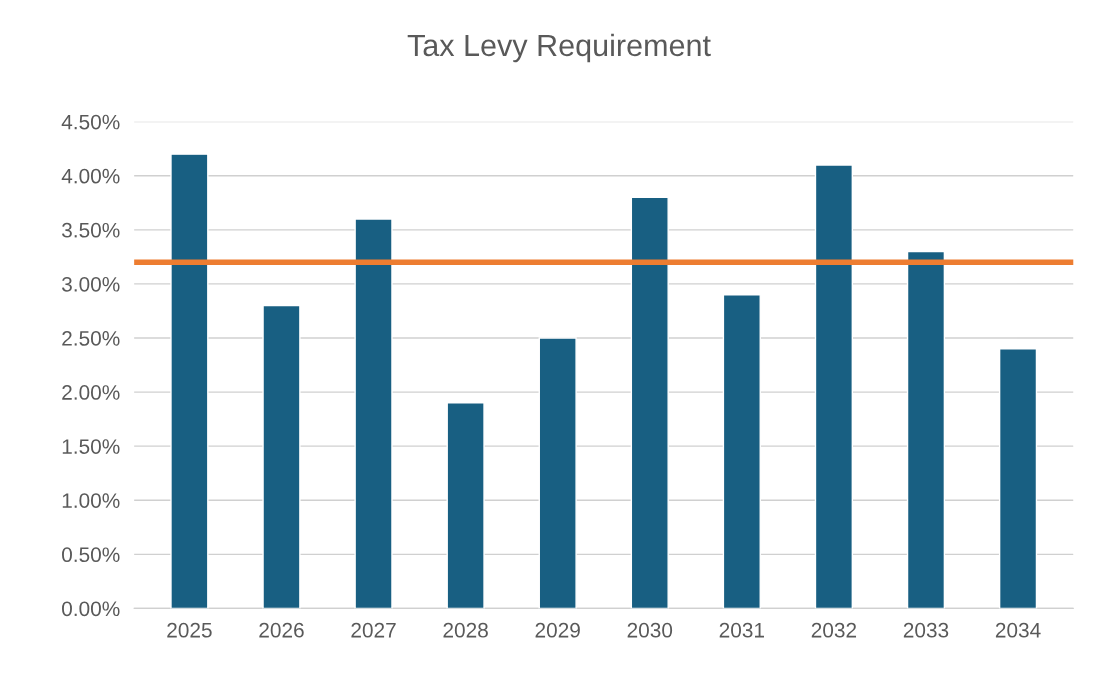 This screenshot has width=1118, height=676. What do you see at coordinates (91, 392) in the screenshot?
I see `y-tick-label: 2.00%` at bounding box center [91, 392].